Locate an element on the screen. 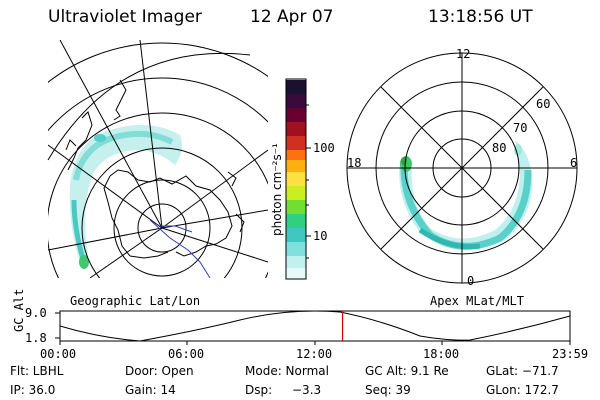  colorbar is located at coordinates (298, 179).